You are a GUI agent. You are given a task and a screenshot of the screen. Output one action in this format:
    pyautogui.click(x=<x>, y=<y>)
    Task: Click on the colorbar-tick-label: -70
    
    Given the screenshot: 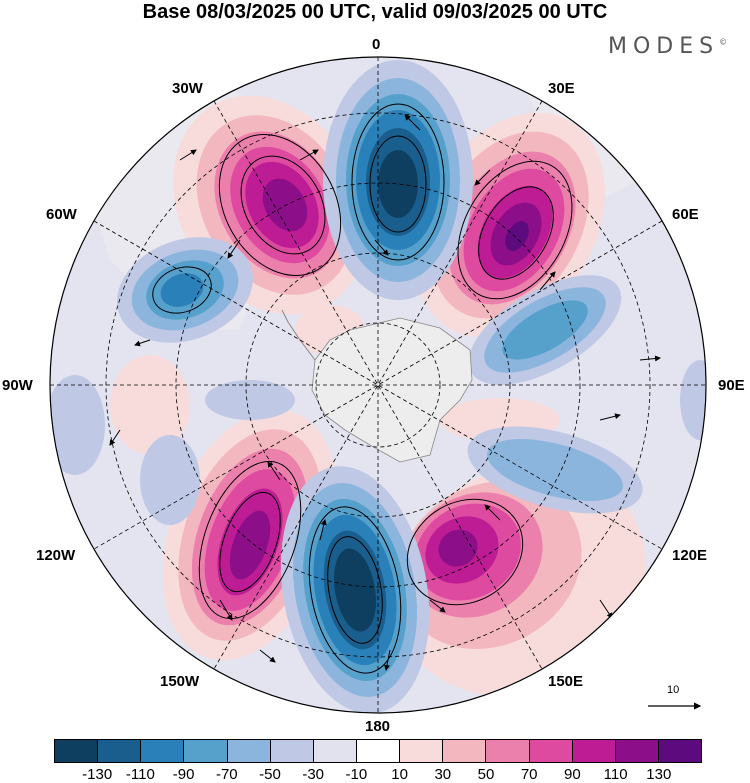 What is the action you would take?
    pyautogui.click(x=226, y=774)
    